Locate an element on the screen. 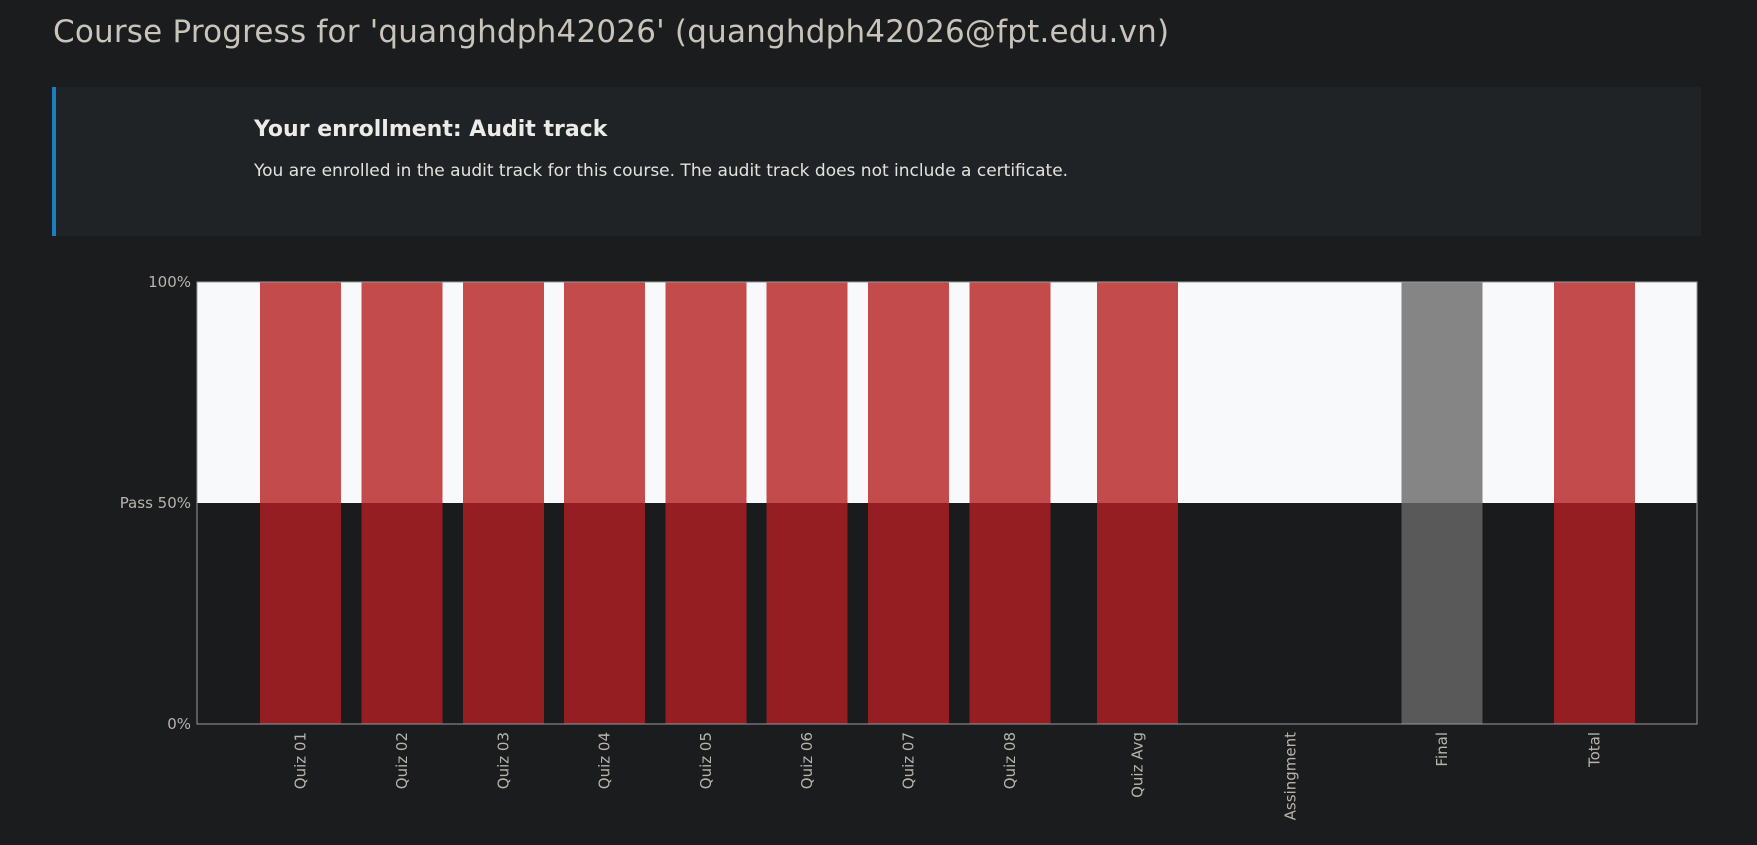  bar-quiz-01-lower is located at coordinates (300, 613).